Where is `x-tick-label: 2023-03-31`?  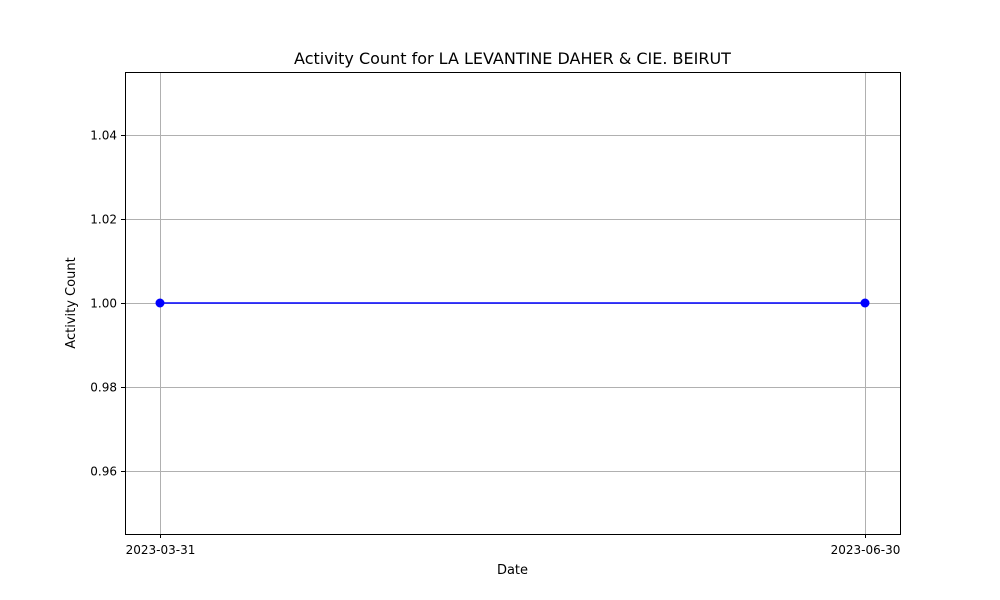 x-tick-label: 2023-03-31 is located at coordinates (161, 550).